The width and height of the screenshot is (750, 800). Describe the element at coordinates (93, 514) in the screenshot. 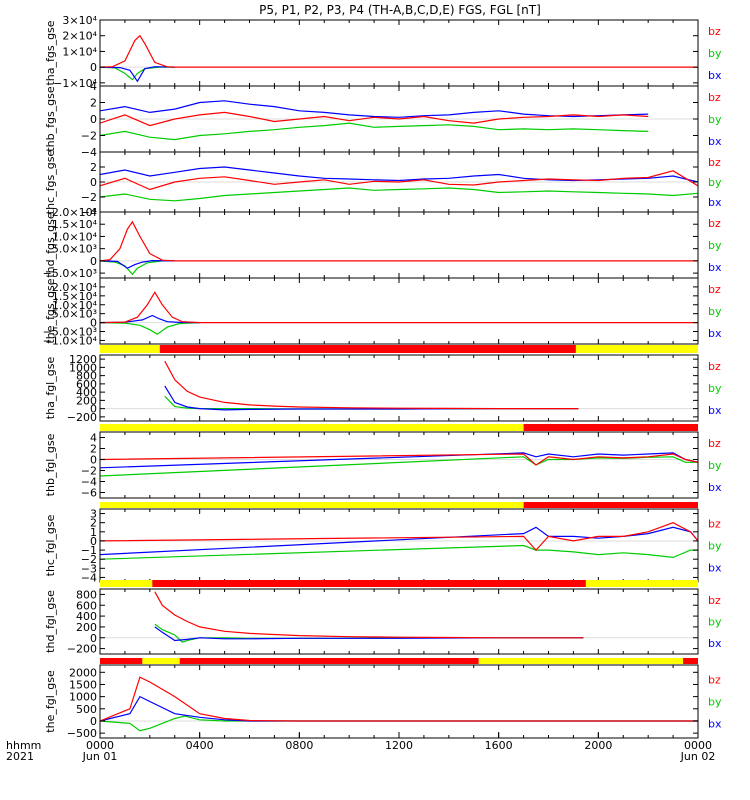

I see `y-tick-label: 3` at that location.